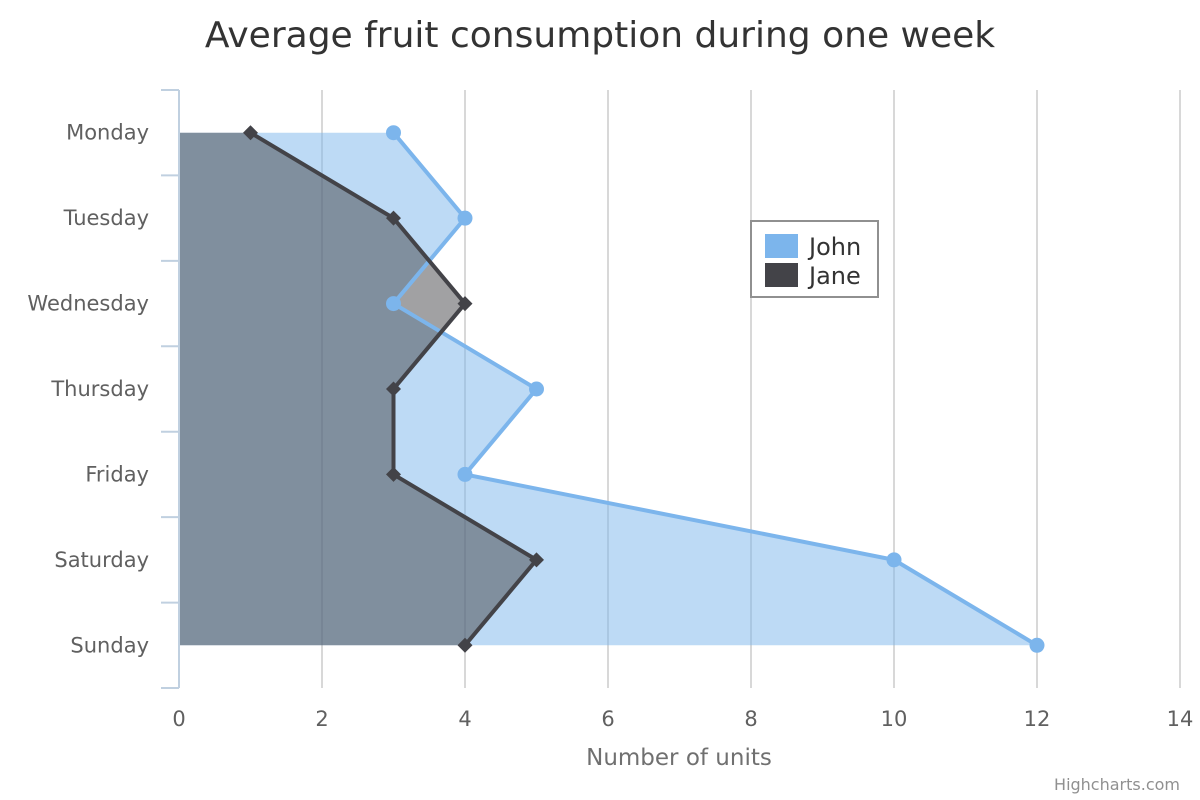  Describe the element at coordinates (607, 719) in the screenshot. I see `value-tick-label: 6` at that location.